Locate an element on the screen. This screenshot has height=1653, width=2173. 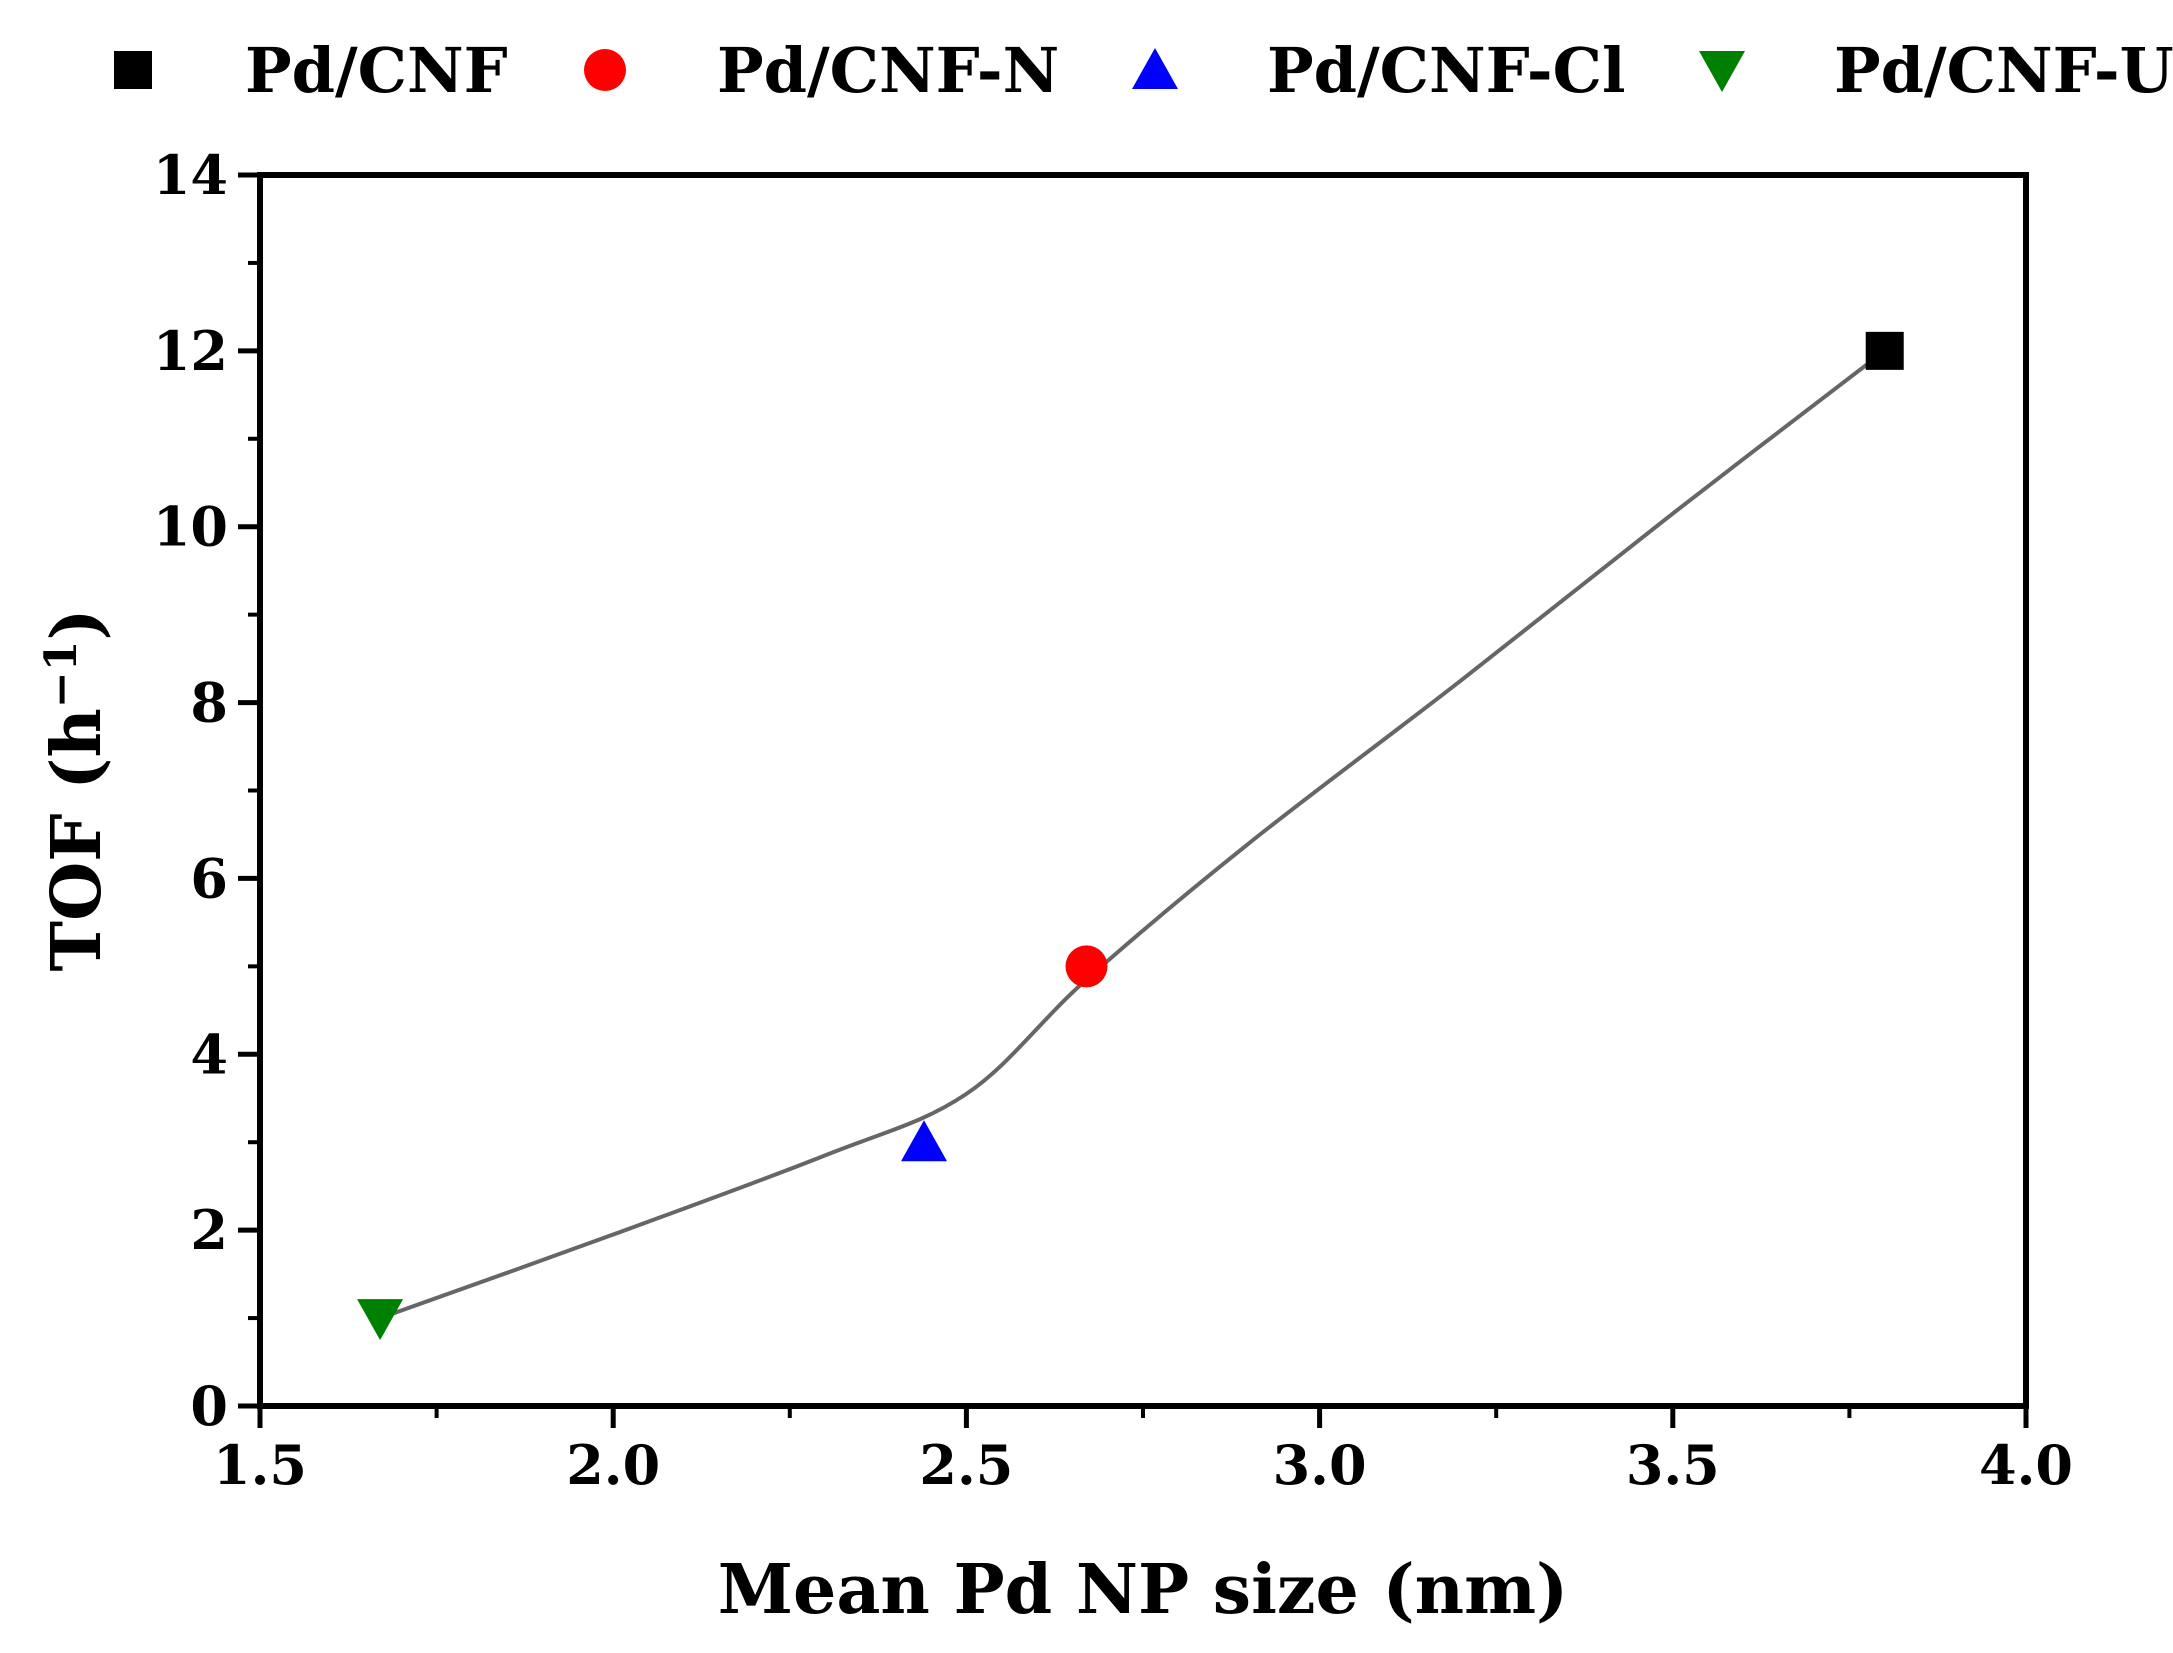
data-point-pd-cnf is located at coordinates (1884, 350).